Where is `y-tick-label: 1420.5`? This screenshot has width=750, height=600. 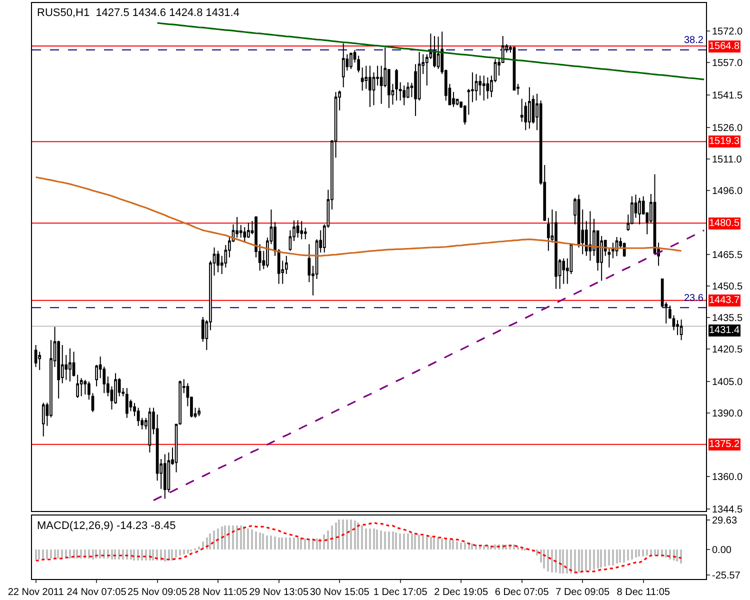 y-tick-label: 1420.5 is located at coordinates (728, 350).